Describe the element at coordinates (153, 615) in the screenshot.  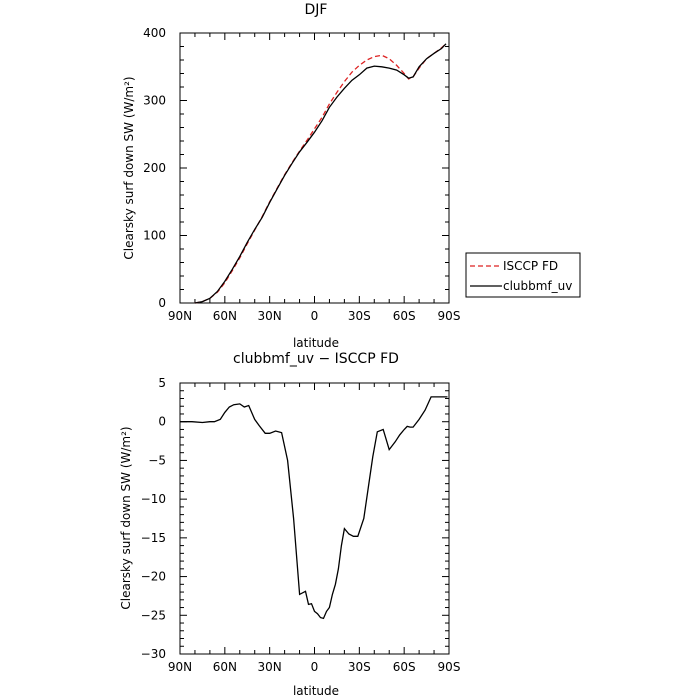
I see `bottom-ytick-label: −25` at that location.